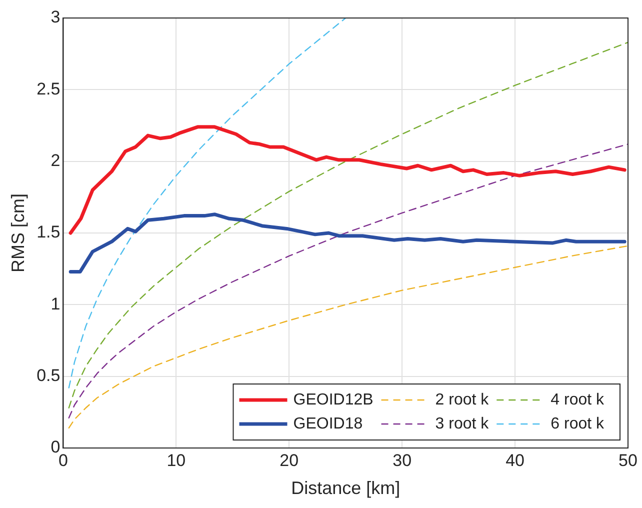 The height and width of the screenshot is (508, 642). I want to click on x-axis-title: Distance [km], so click(345, 488).